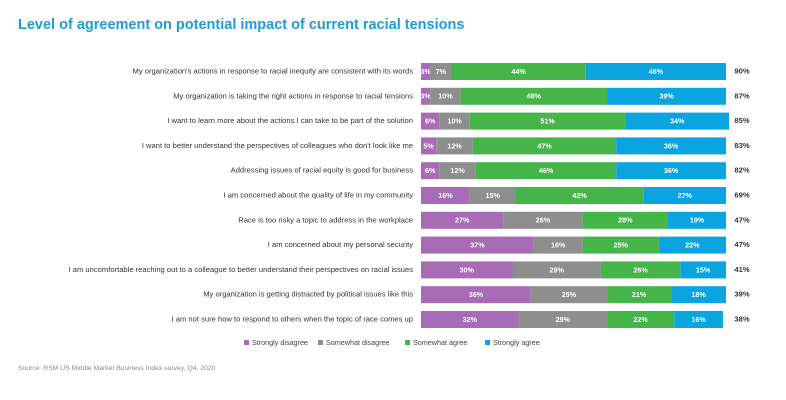 The image size is (786, 400). I want to click on segment-label: 44%, so click(518, 71).